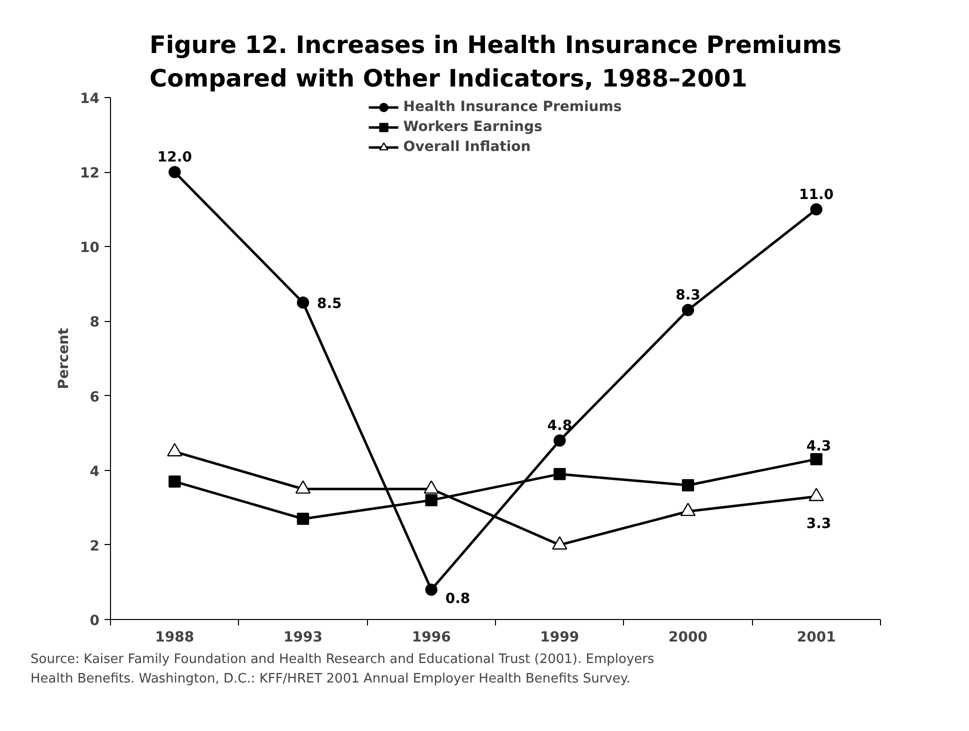 This screenshot has height=731, width=969. What do you see at coordinates (95, 322) in the screenshot?
I see `y-tick-label: 8` at bounding box center [95, 322].